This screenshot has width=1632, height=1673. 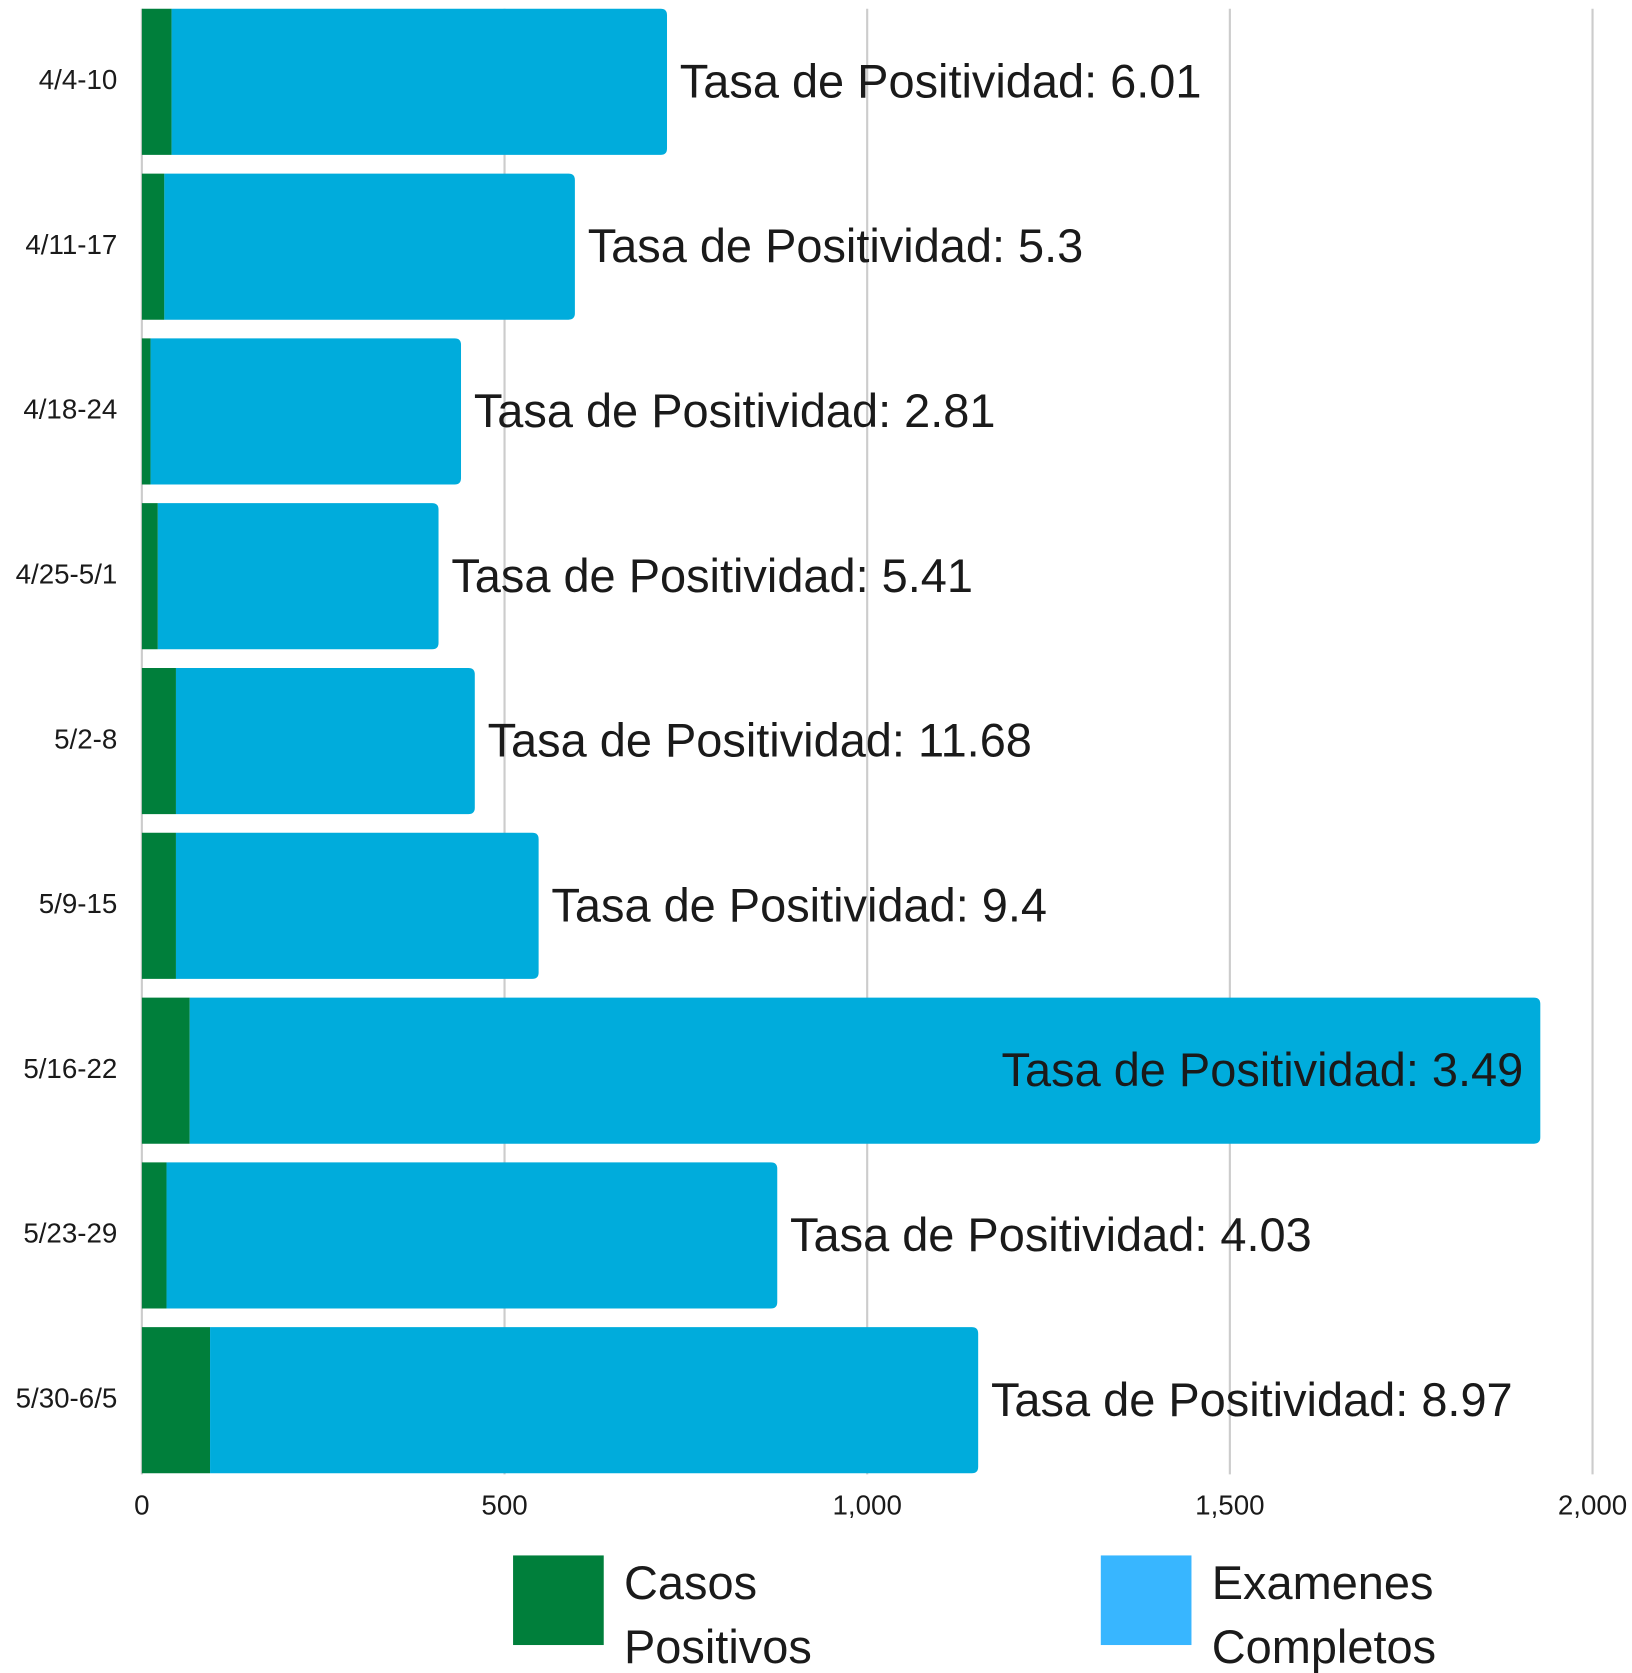 I want to click on annotation: Tasa de Positividad: 9.4, so click(x=799, y=905).